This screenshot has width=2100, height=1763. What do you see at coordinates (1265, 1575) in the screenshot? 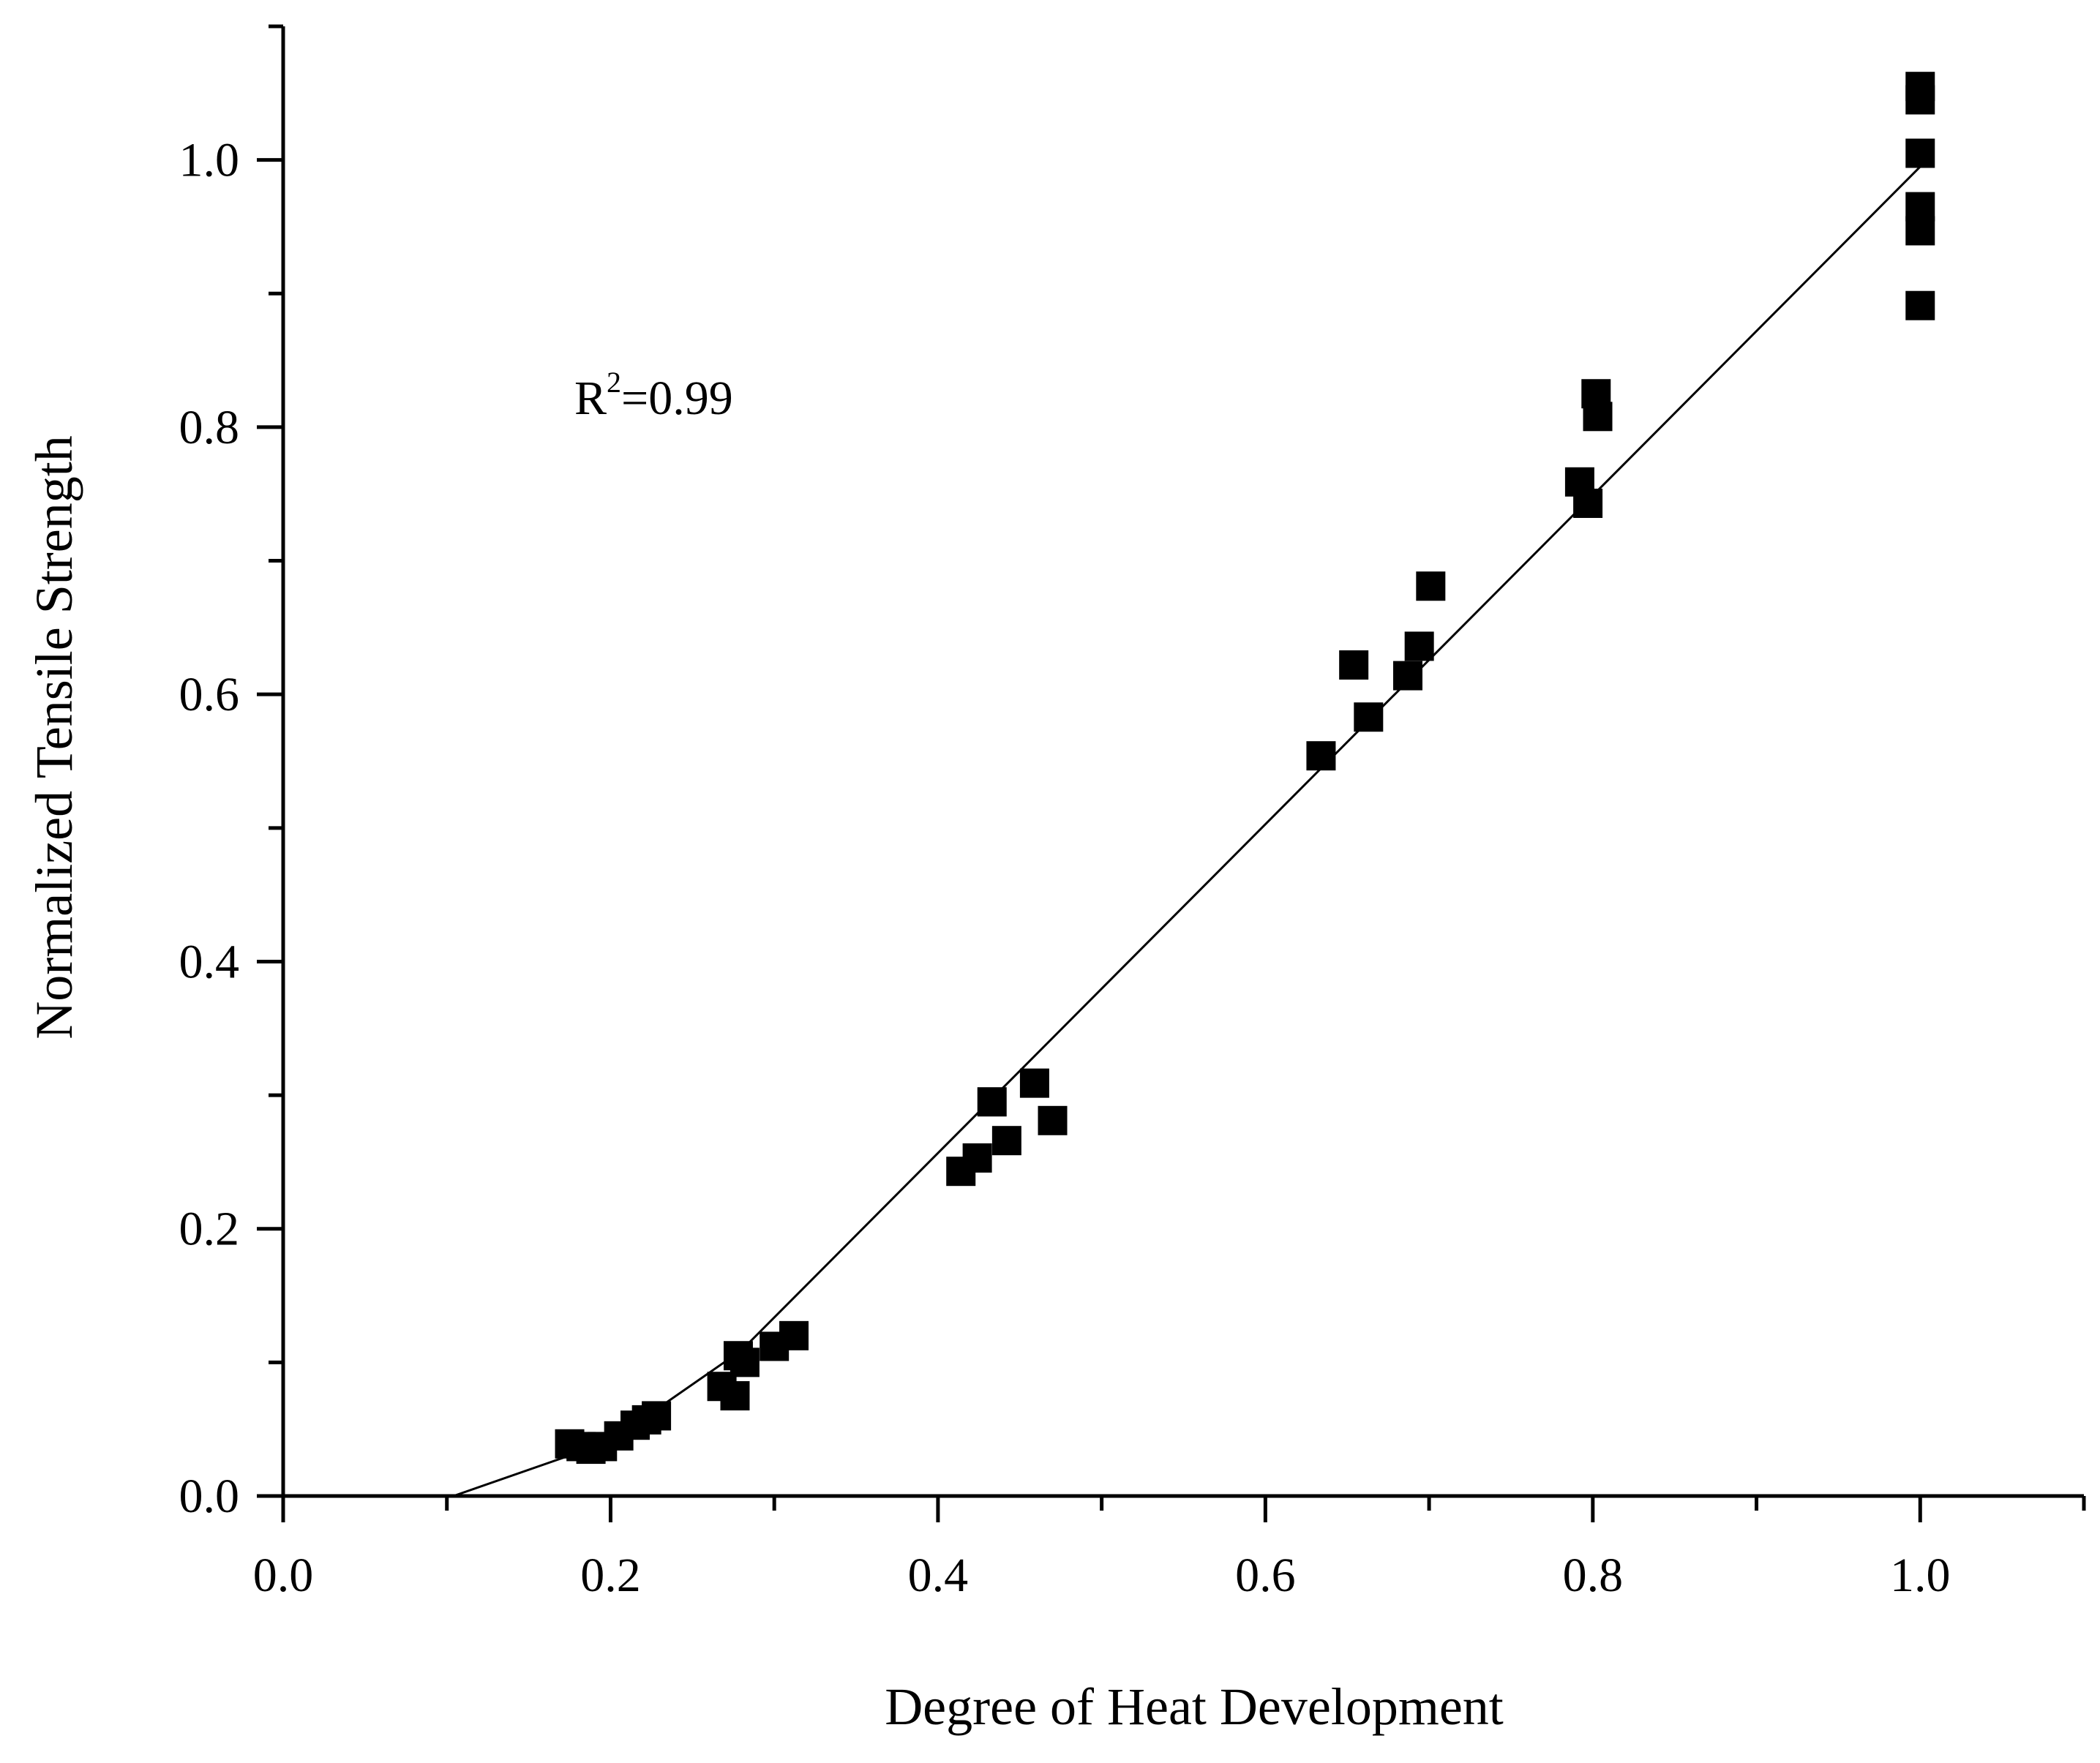
I see `x-tick-label: 0.6` at bounding box center [1265, 1575].